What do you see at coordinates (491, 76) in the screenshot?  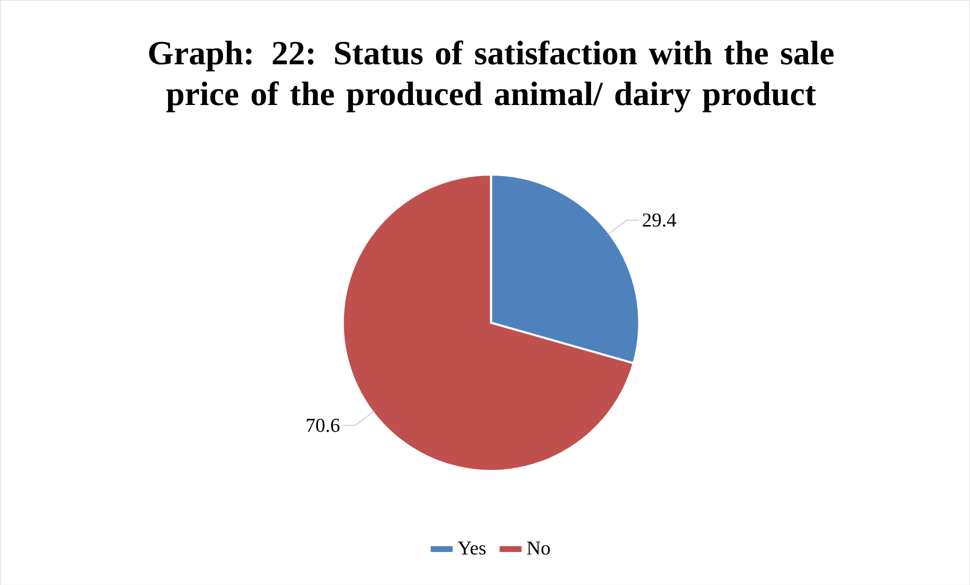 I see `chart-title: Graph: 22: Status of satisfaction with the sale price of the produced animal/ dairy product` at bounding box center [491, 76].